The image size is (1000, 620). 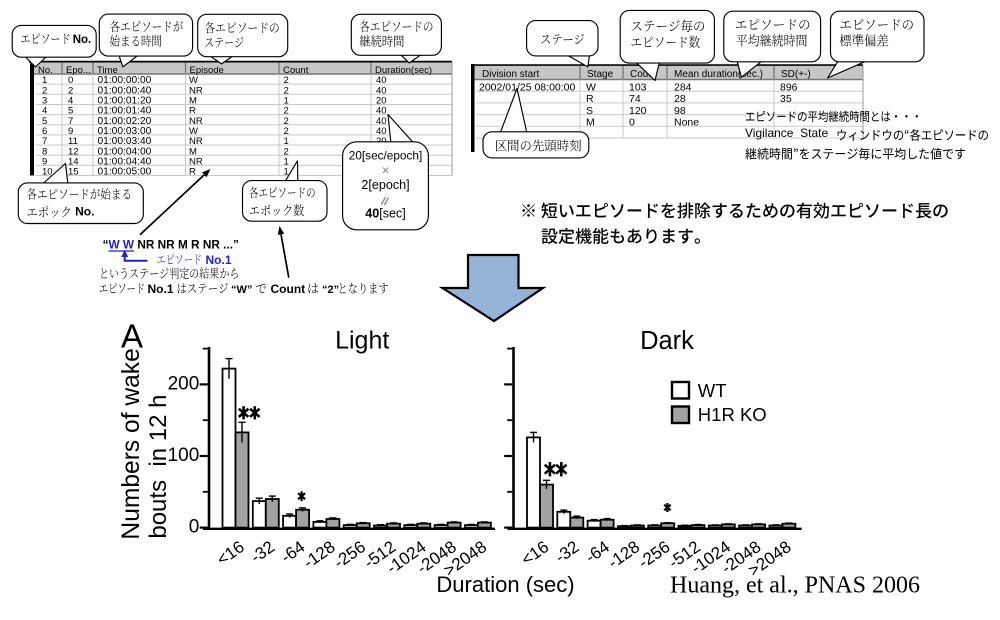 I want to click on svg-text: Stage, so click(x=600, y=74).